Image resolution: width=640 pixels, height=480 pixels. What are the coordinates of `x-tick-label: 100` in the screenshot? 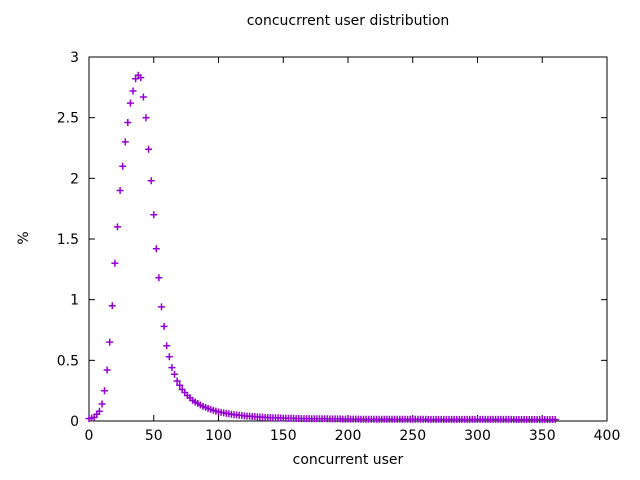 It's located at (218, 436).